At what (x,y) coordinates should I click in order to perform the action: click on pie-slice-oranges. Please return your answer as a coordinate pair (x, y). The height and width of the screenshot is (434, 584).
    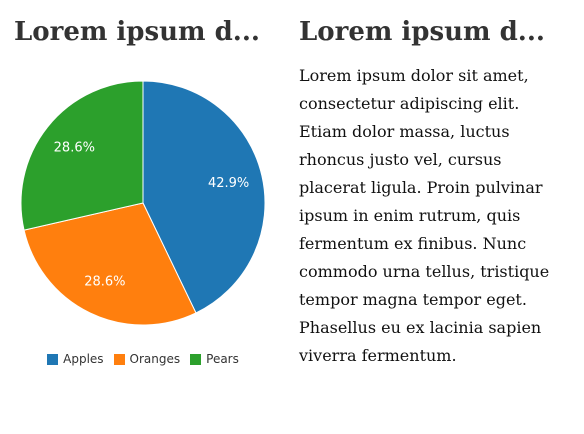
    Looking at the image, I should click on (110, 264).